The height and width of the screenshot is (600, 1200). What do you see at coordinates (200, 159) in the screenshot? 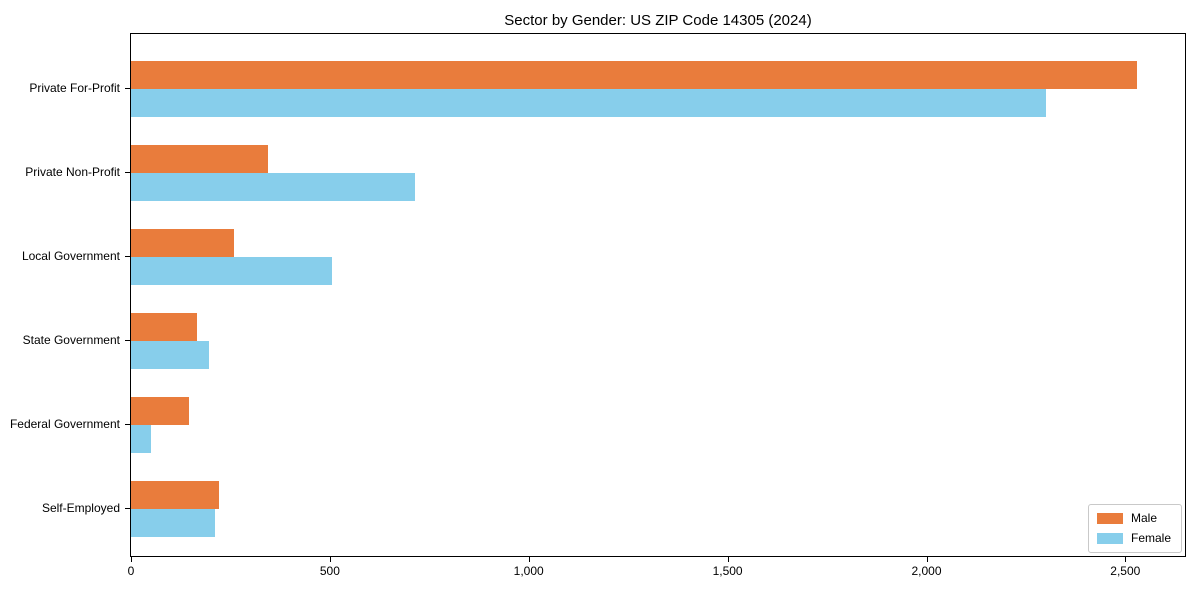
I see `bar-male-private-non-profit` at bounding box center [200, 159].